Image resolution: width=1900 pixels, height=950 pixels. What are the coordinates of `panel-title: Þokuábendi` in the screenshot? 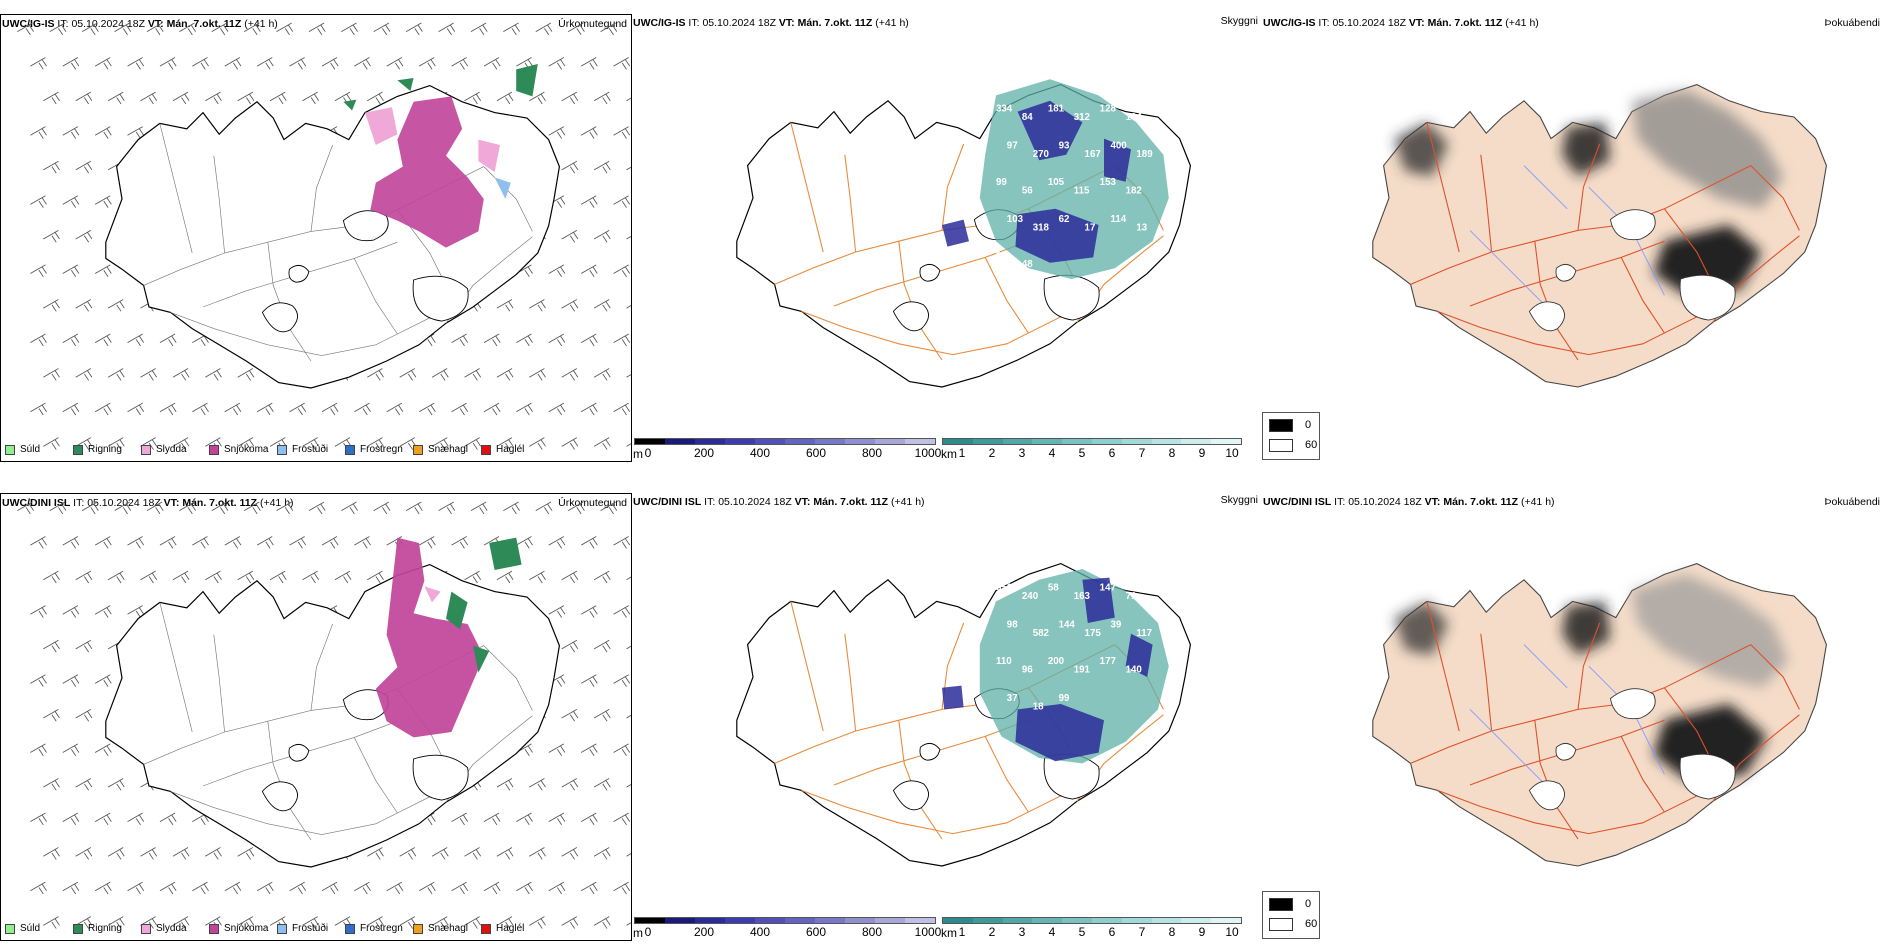 It's located at (1852, 502).